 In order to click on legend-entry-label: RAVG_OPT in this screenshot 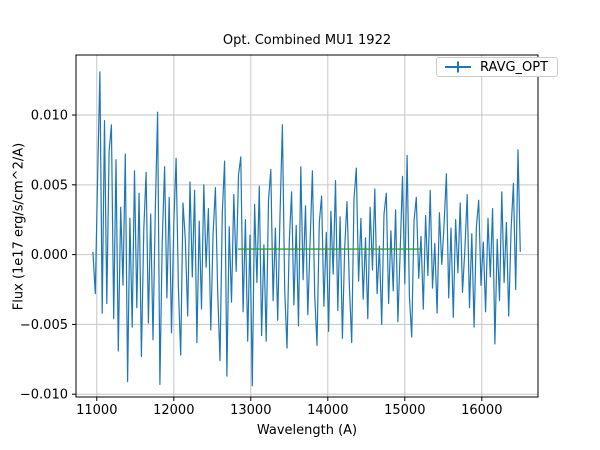, I will do `click(514, 67)`.